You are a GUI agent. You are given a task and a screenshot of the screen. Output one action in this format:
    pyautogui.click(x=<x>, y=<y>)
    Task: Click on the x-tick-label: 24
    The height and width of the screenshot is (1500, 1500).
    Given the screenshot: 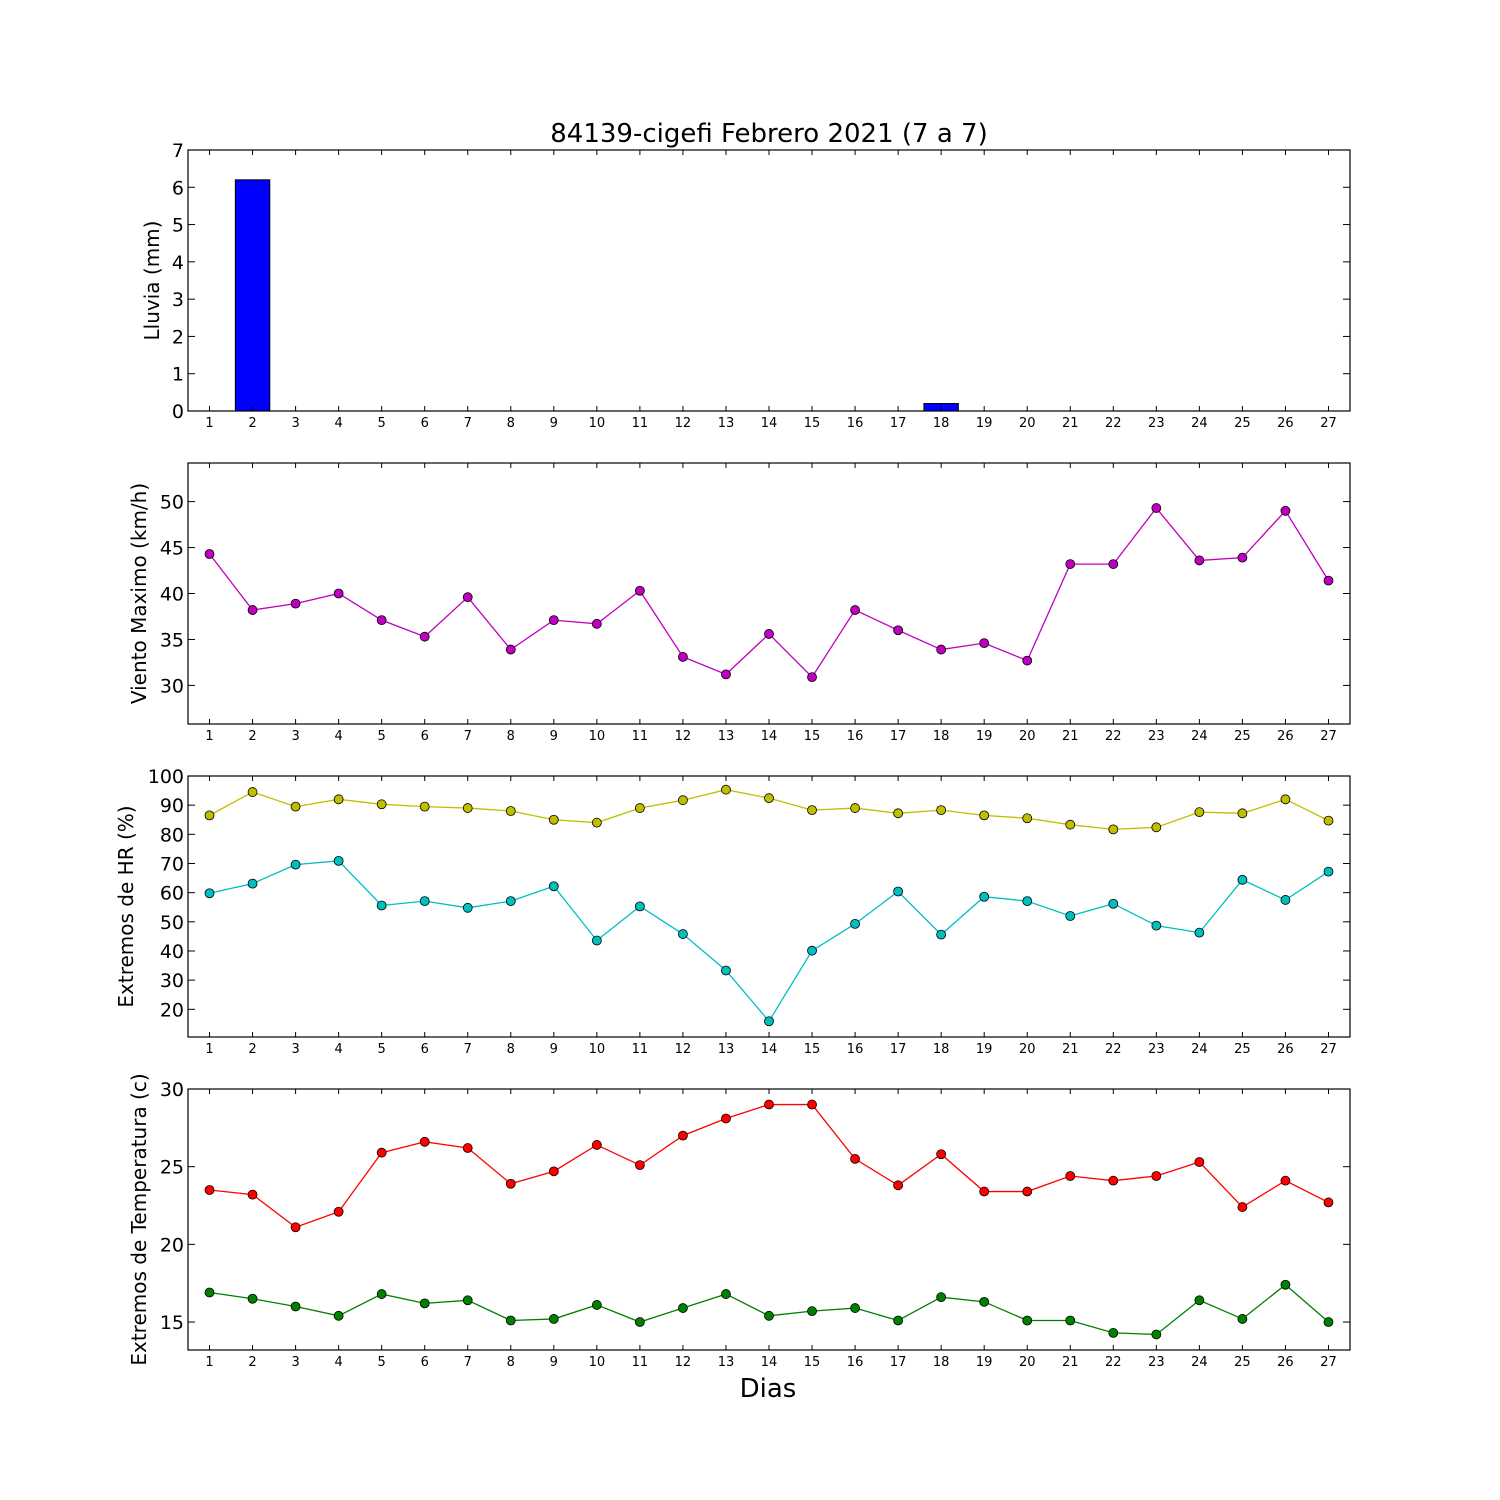 What is the action you would take?
    pyautogui.click(x=1199, y=423)
    